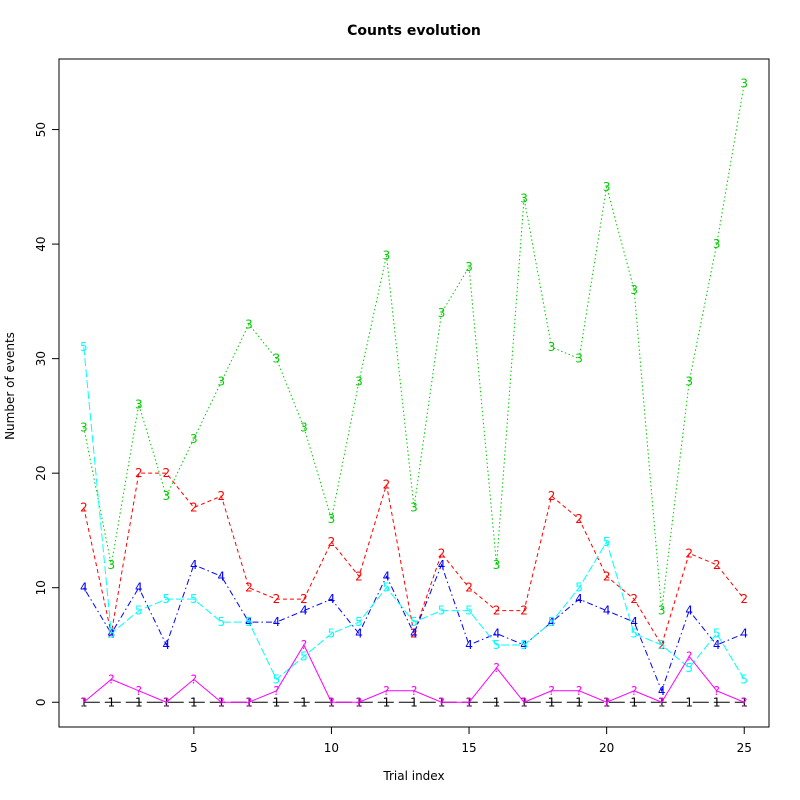 This screenshot has height=800, width=800. Describe the element at coordinates (744, 748) in the screenshot. I see `x-tick-label: 25` at that location.